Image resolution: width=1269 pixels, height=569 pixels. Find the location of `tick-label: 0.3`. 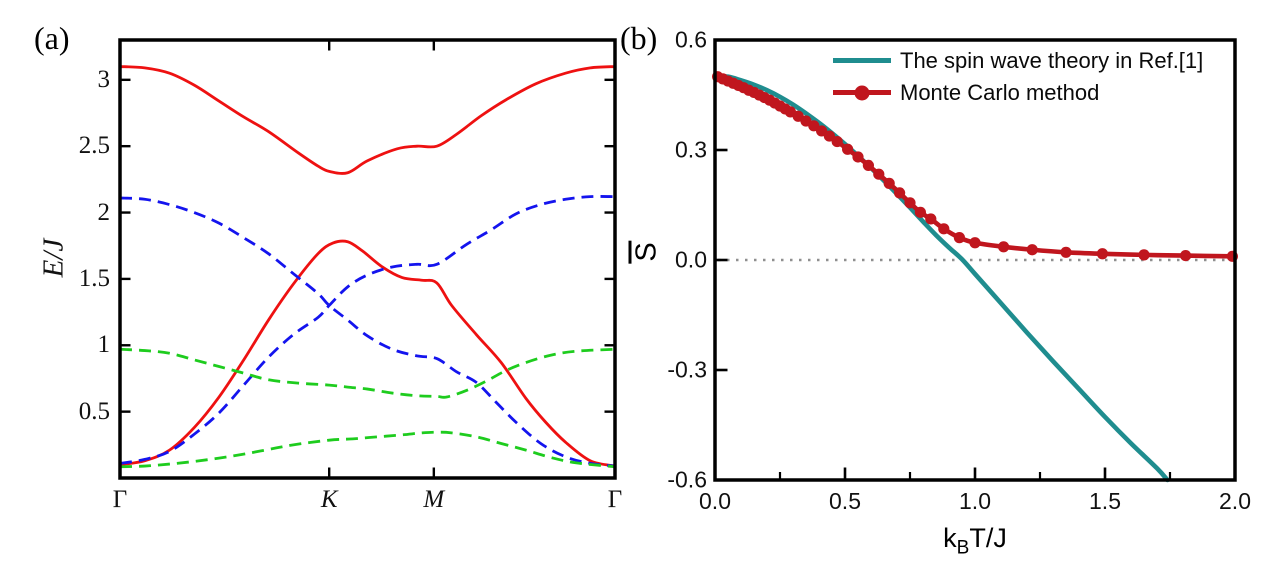

tick-label: 0.3 is located at coordinates (691, 149).